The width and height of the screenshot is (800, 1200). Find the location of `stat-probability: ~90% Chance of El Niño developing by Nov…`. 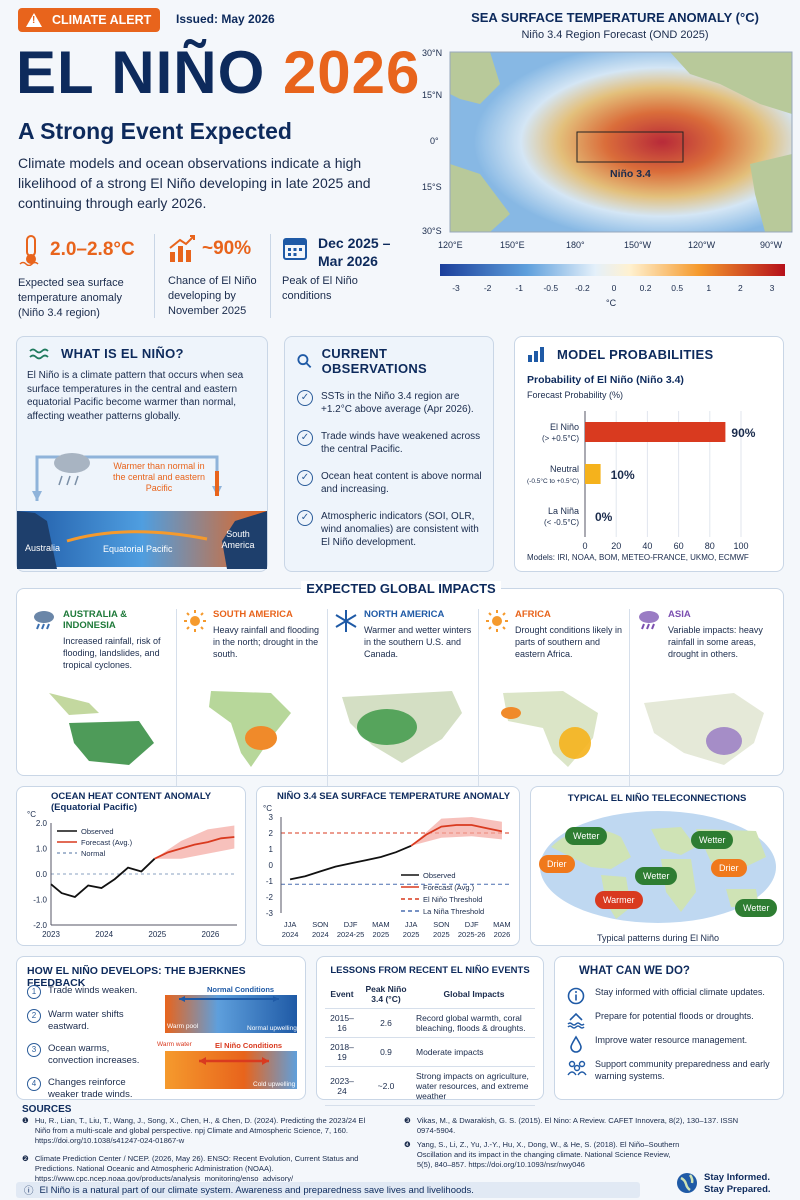

stat-probability: ~90% Chance of El Niño developing by Nov… is located at coordinates (223, 279).